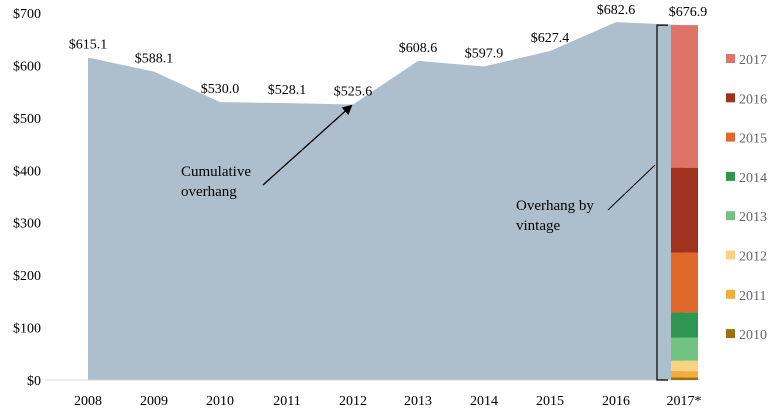  I want to click on data-label: $682.6, so click(616, 10).